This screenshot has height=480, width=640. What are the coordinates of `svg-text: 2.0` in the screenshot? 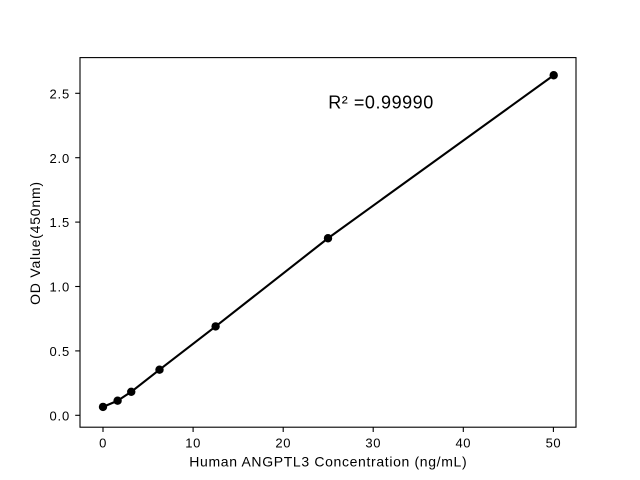 It's located at (60, 158).